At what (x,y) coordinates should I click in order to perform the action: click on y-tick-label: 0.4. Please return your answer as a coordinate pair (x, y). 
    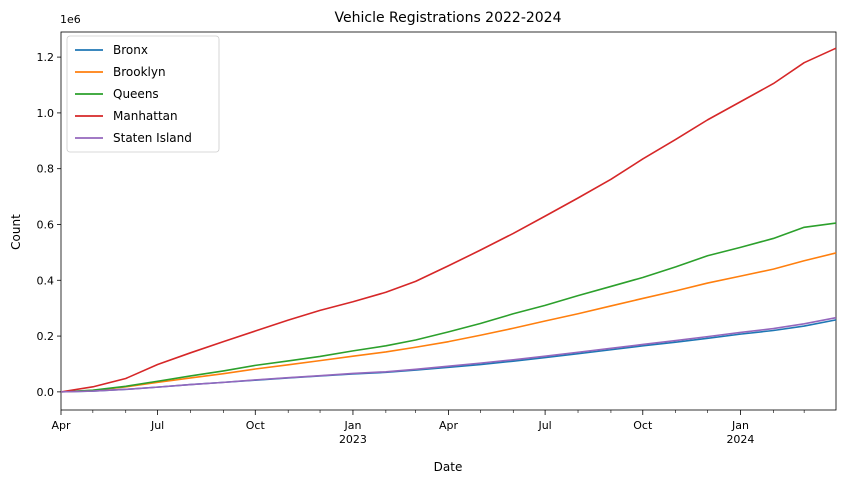
    Looking at the image, I should click on (46, 280).